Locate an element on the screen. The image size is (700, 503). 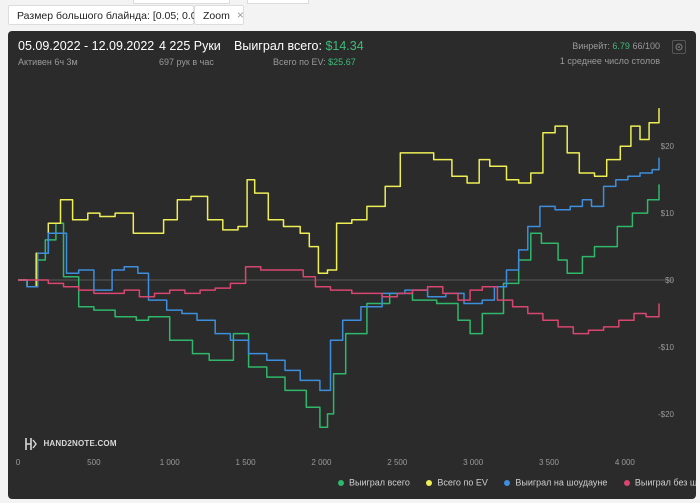
y-tick-label: $0 is located at coordinates (669, 280).